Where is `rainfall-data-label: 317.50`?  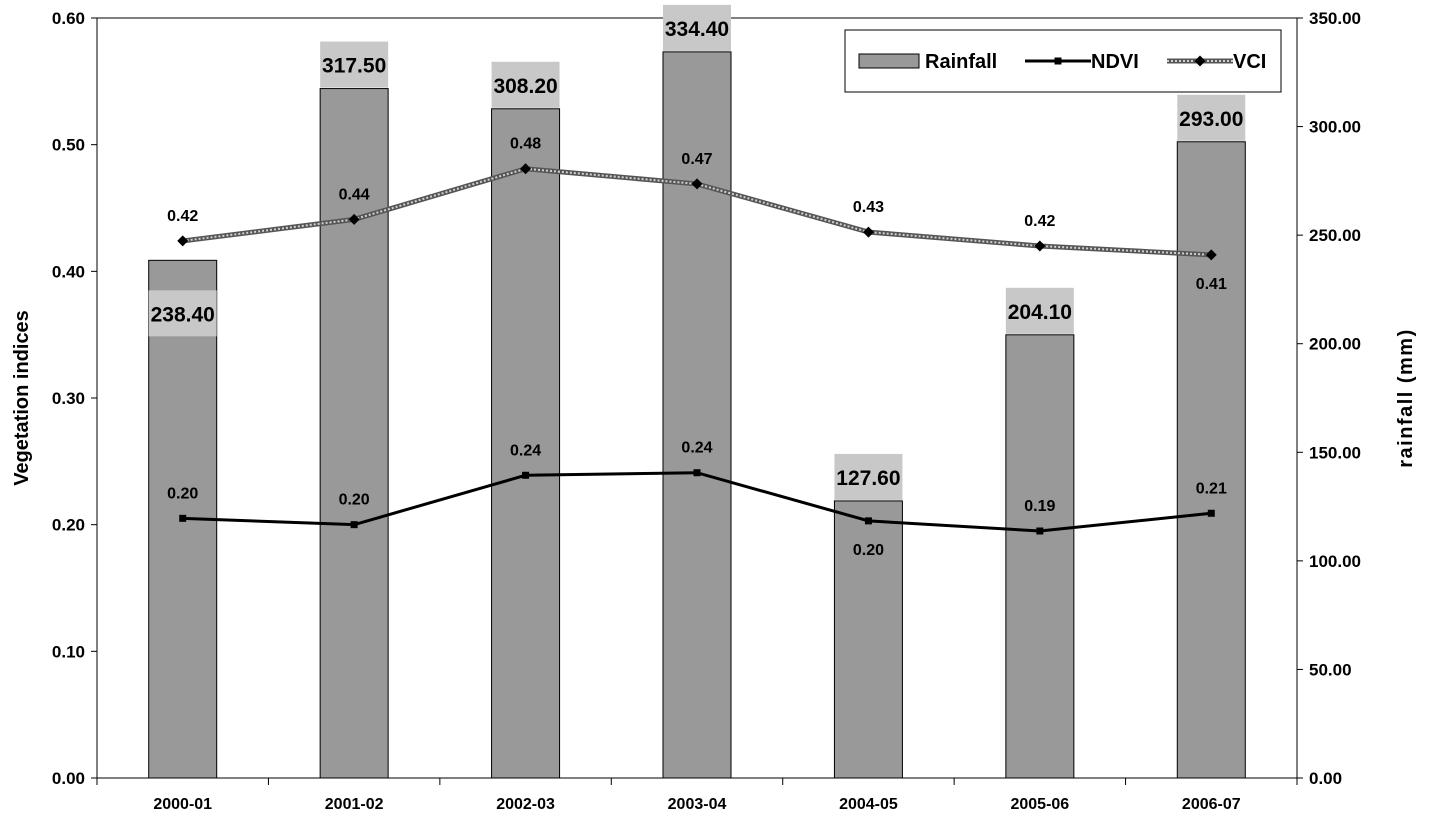 rainfall-data-label: 317.50 is located at coordinates (354, 66).